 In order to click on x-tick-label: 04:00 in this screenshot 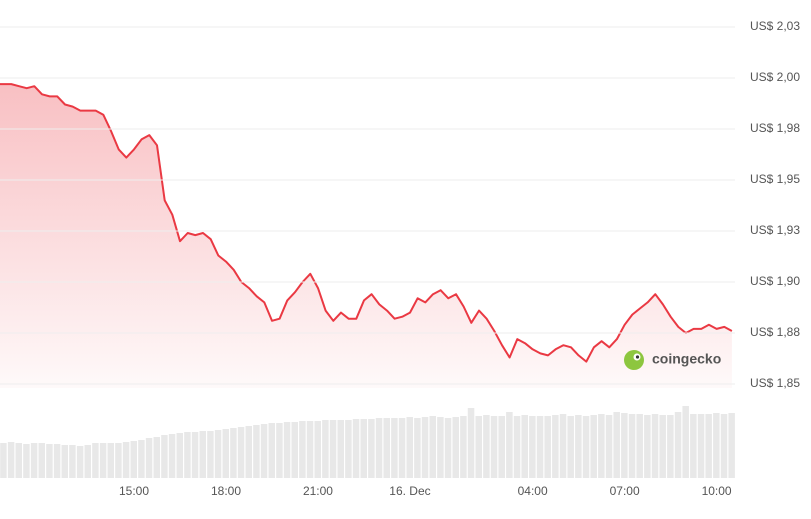, I will do `click(533, 491)`.